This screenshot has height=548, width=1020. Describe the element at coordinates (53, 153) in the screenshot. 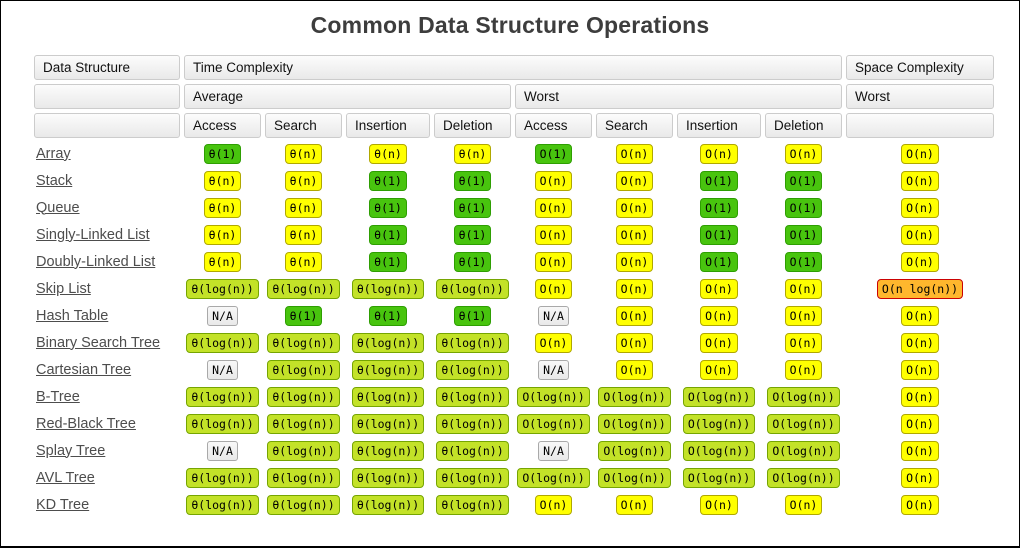

I see `data-structure-link: Array` at that location.